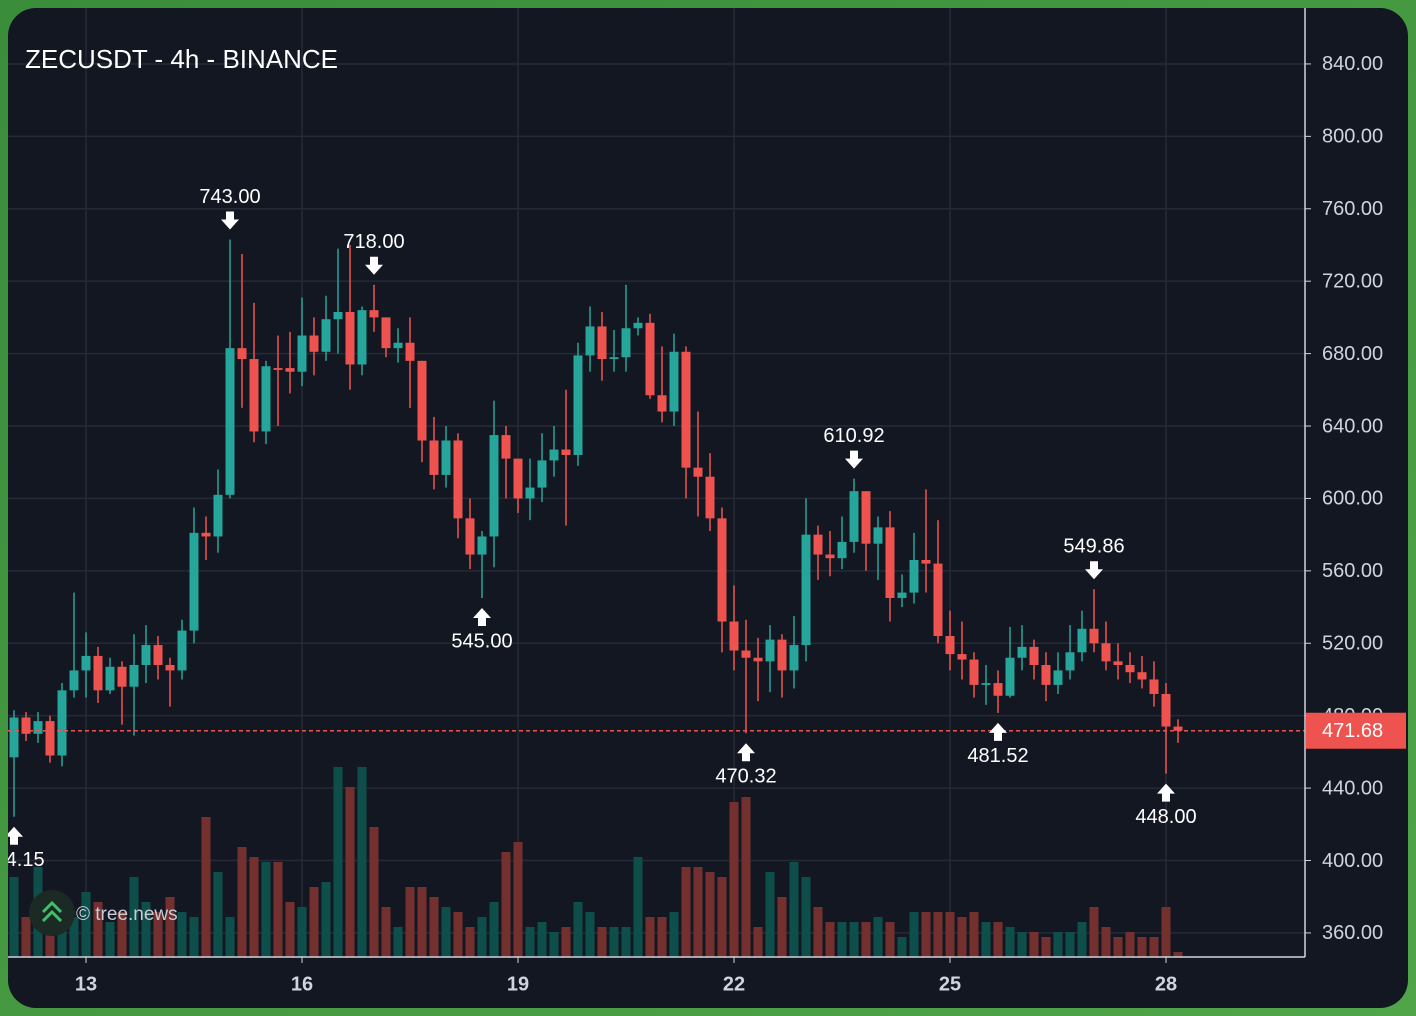  What do you see at coordinates (1352, 731) in the screenshot?
I see `last-price-label: 471.68` at bounding box center [1352, 731].